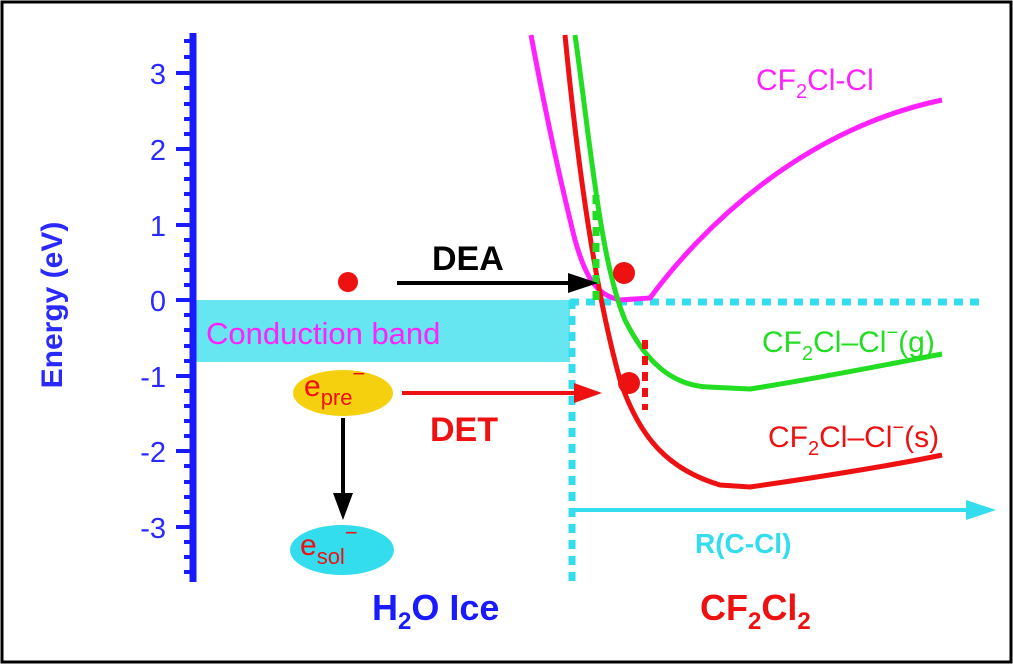 This screenshot has width=1013, height=669. Describe the element at coordinates (755, 611) in the screenshot. I see `cf2cl2-label: CF2Cl2` at that location.